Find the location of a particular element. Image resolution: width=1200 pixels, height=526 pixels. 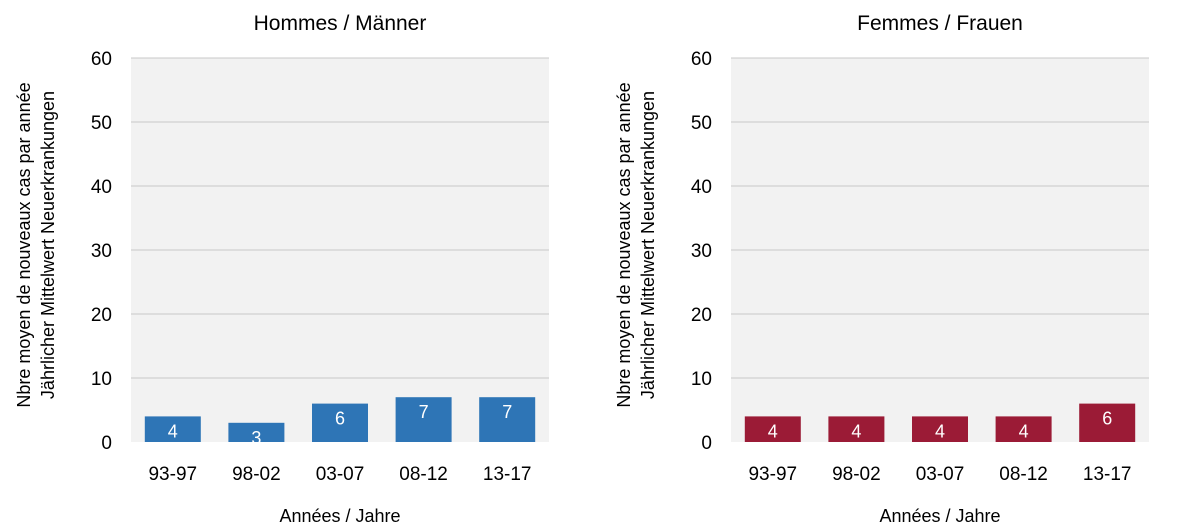

chart-title: Femmes / Frauen is located at coordinates (940, 23).